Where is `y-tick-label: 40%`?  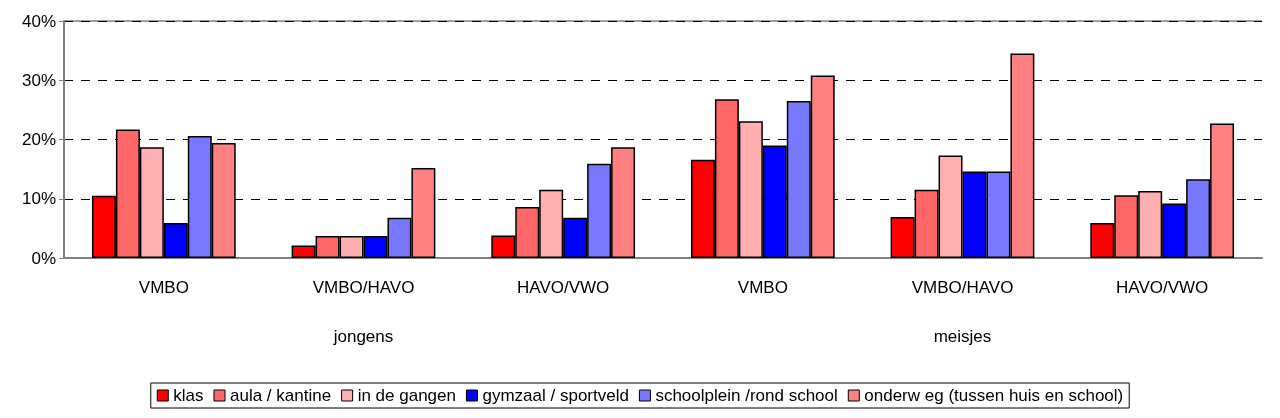
y-tick-label: 40% is located at coordinates (38, 21).